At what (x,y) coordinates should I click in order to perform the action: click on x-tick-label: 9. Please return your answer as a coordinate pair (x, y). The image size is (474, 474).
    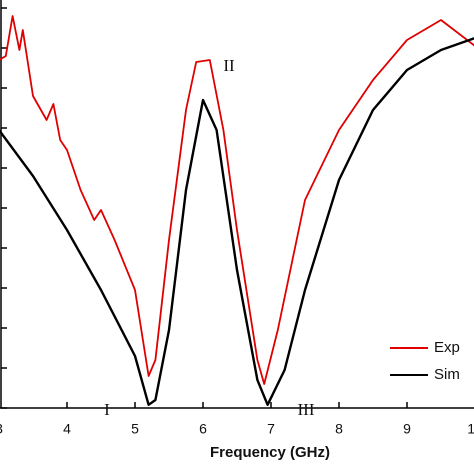
    Looking at the image, I should click on (407, 429).